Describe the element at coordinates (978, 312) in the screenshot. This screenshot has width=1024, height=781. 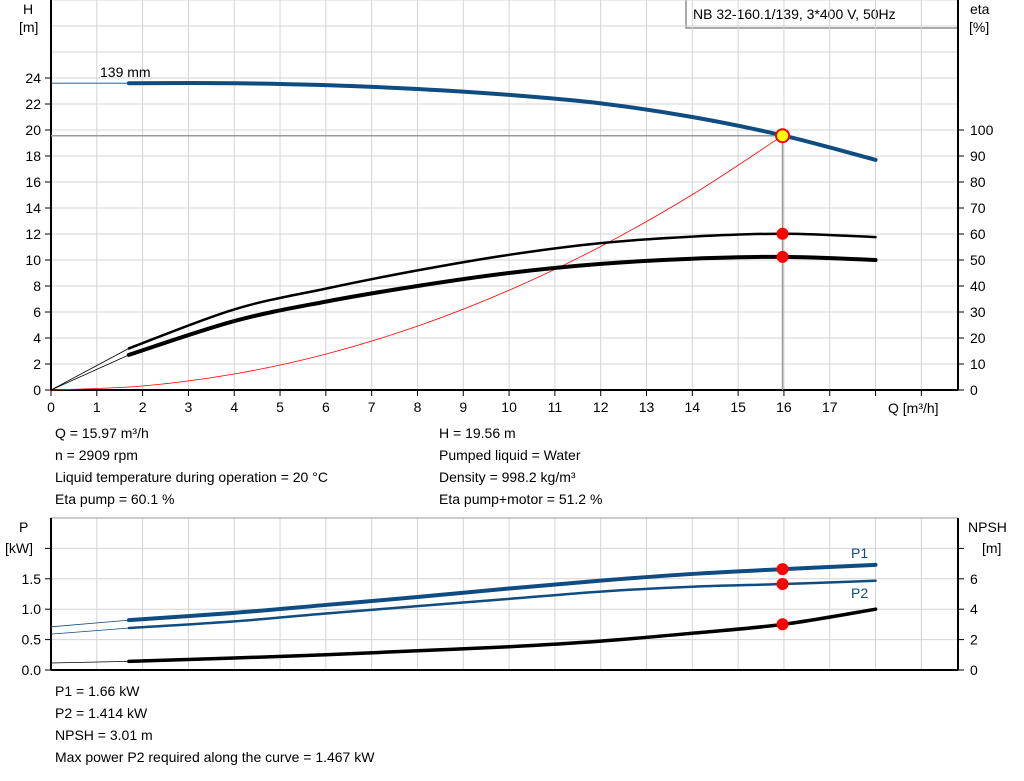
I see `eta-tick-label: 30` at that location.